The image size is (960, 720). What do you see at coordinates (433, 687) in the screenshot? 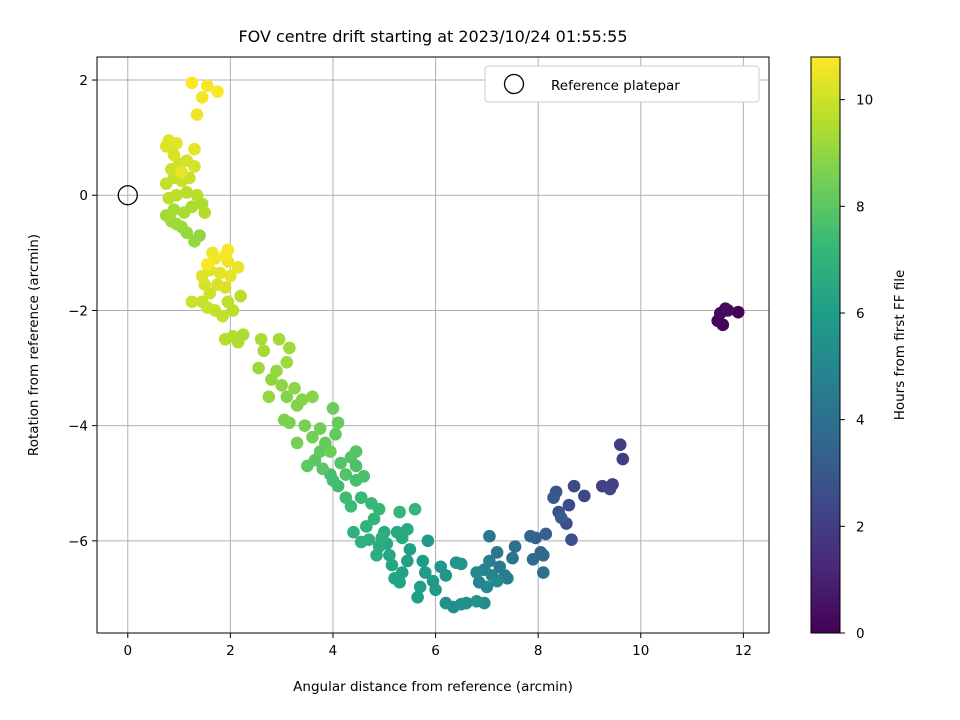
I see `x-axis-label: Angular distance from reference (arcmin)` at bounding box center [433, 687].